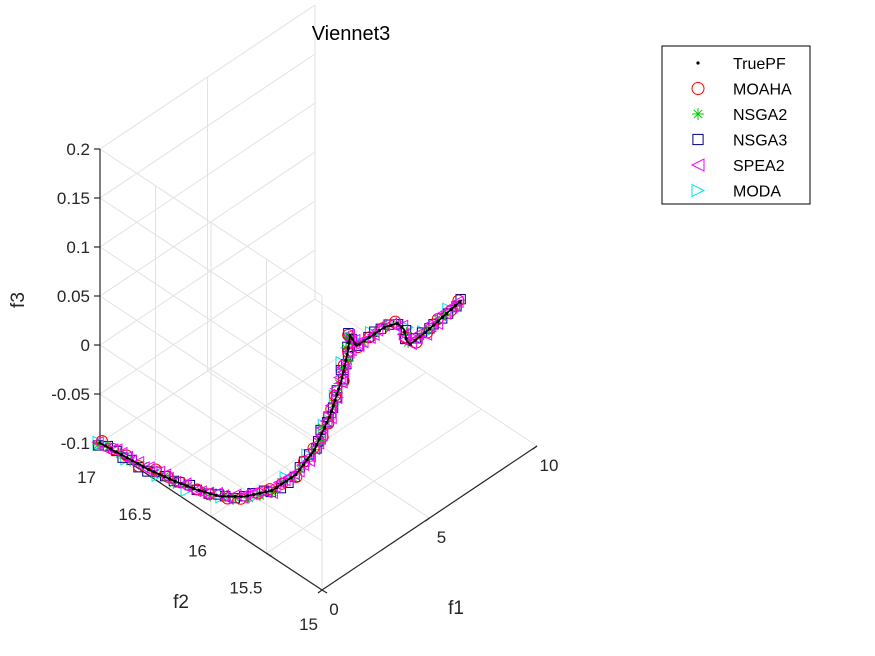 The width and height of the screenshot is (875, 656). Describe the element at coordinates (351, 34) in the screenshot. I see `chart-title: Viennet3` at that location.